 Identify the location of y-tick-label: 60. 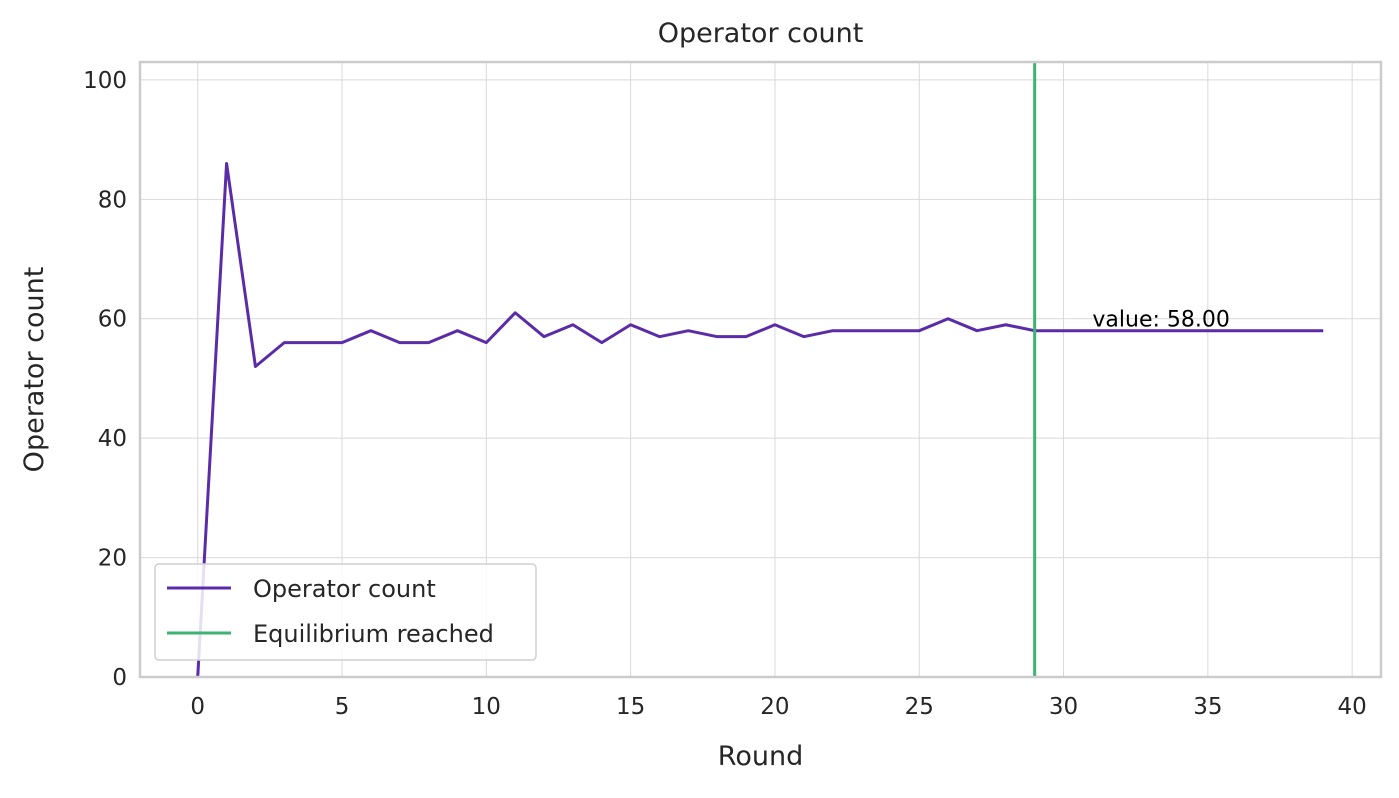
(112, 320).